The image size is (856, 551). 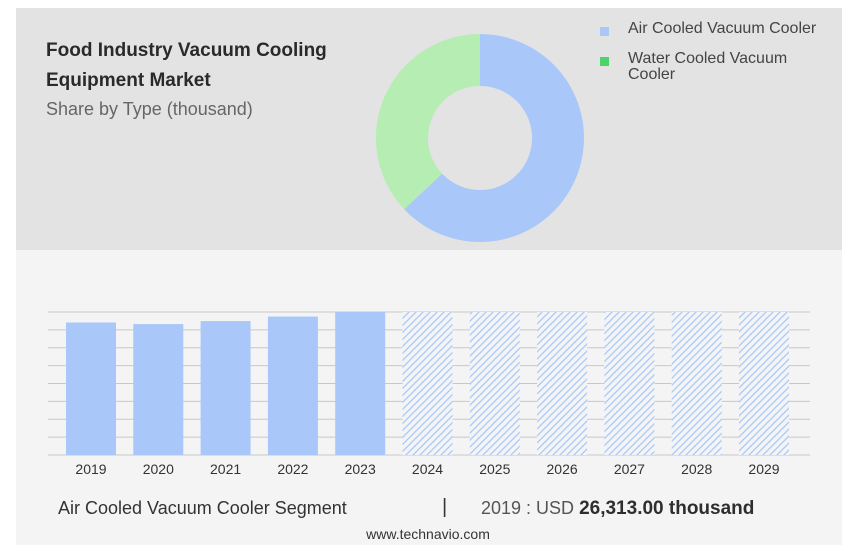 I want to click on source-link: www.technavio.com, so click(x=428, y=534).